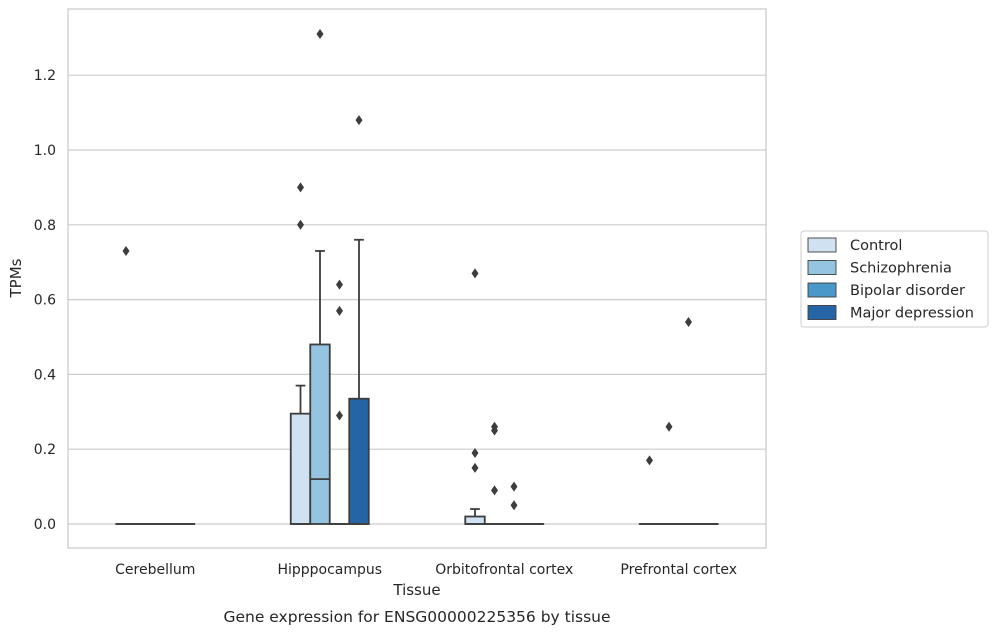 Image resolution: width=997 pixels, height=634 pixels. I want to click on y-axis-label: TPMs, so click(16, 278).